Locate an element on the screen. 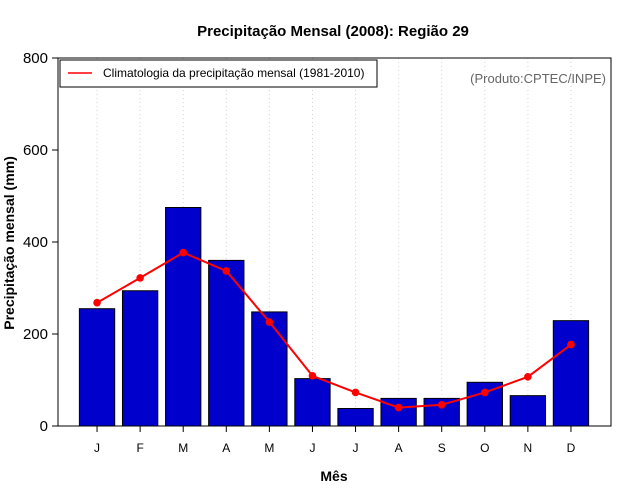 The width and height of the screenshot is (640, 500). y-tick-label: 200 is located at coordinates (35, 334).